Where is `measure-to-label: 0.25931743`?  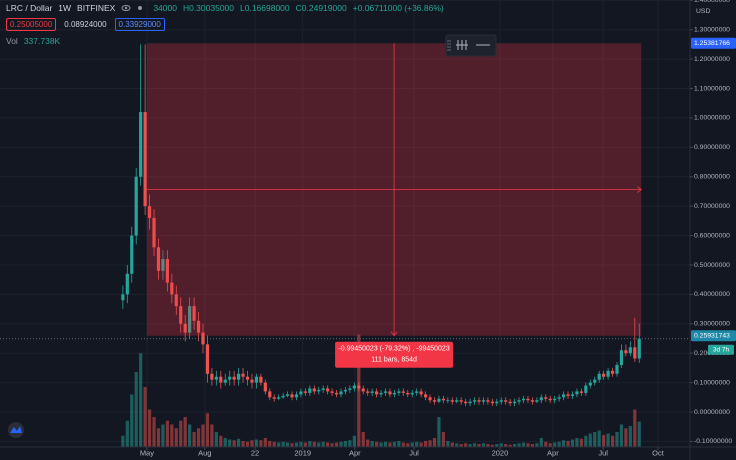 measure-to-label: 0.25931743 is located at coordinates (712, 336).